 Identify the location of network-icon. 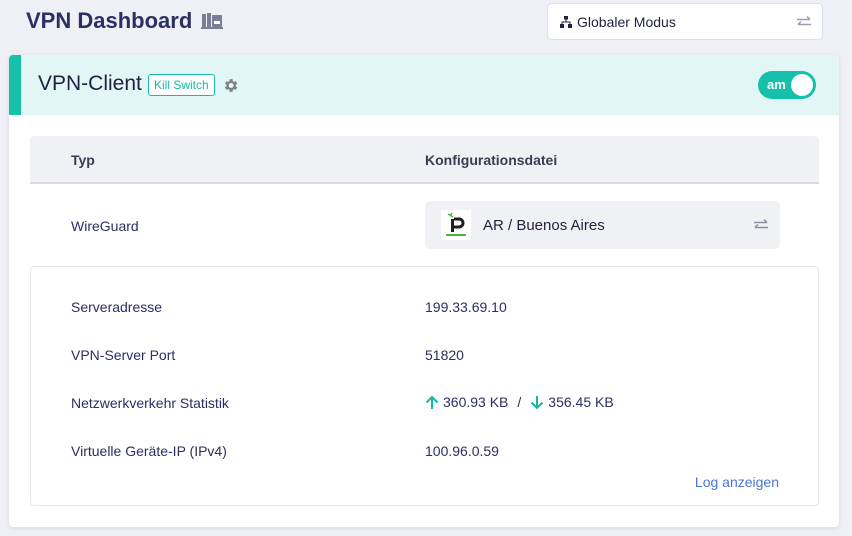
(566, 21).